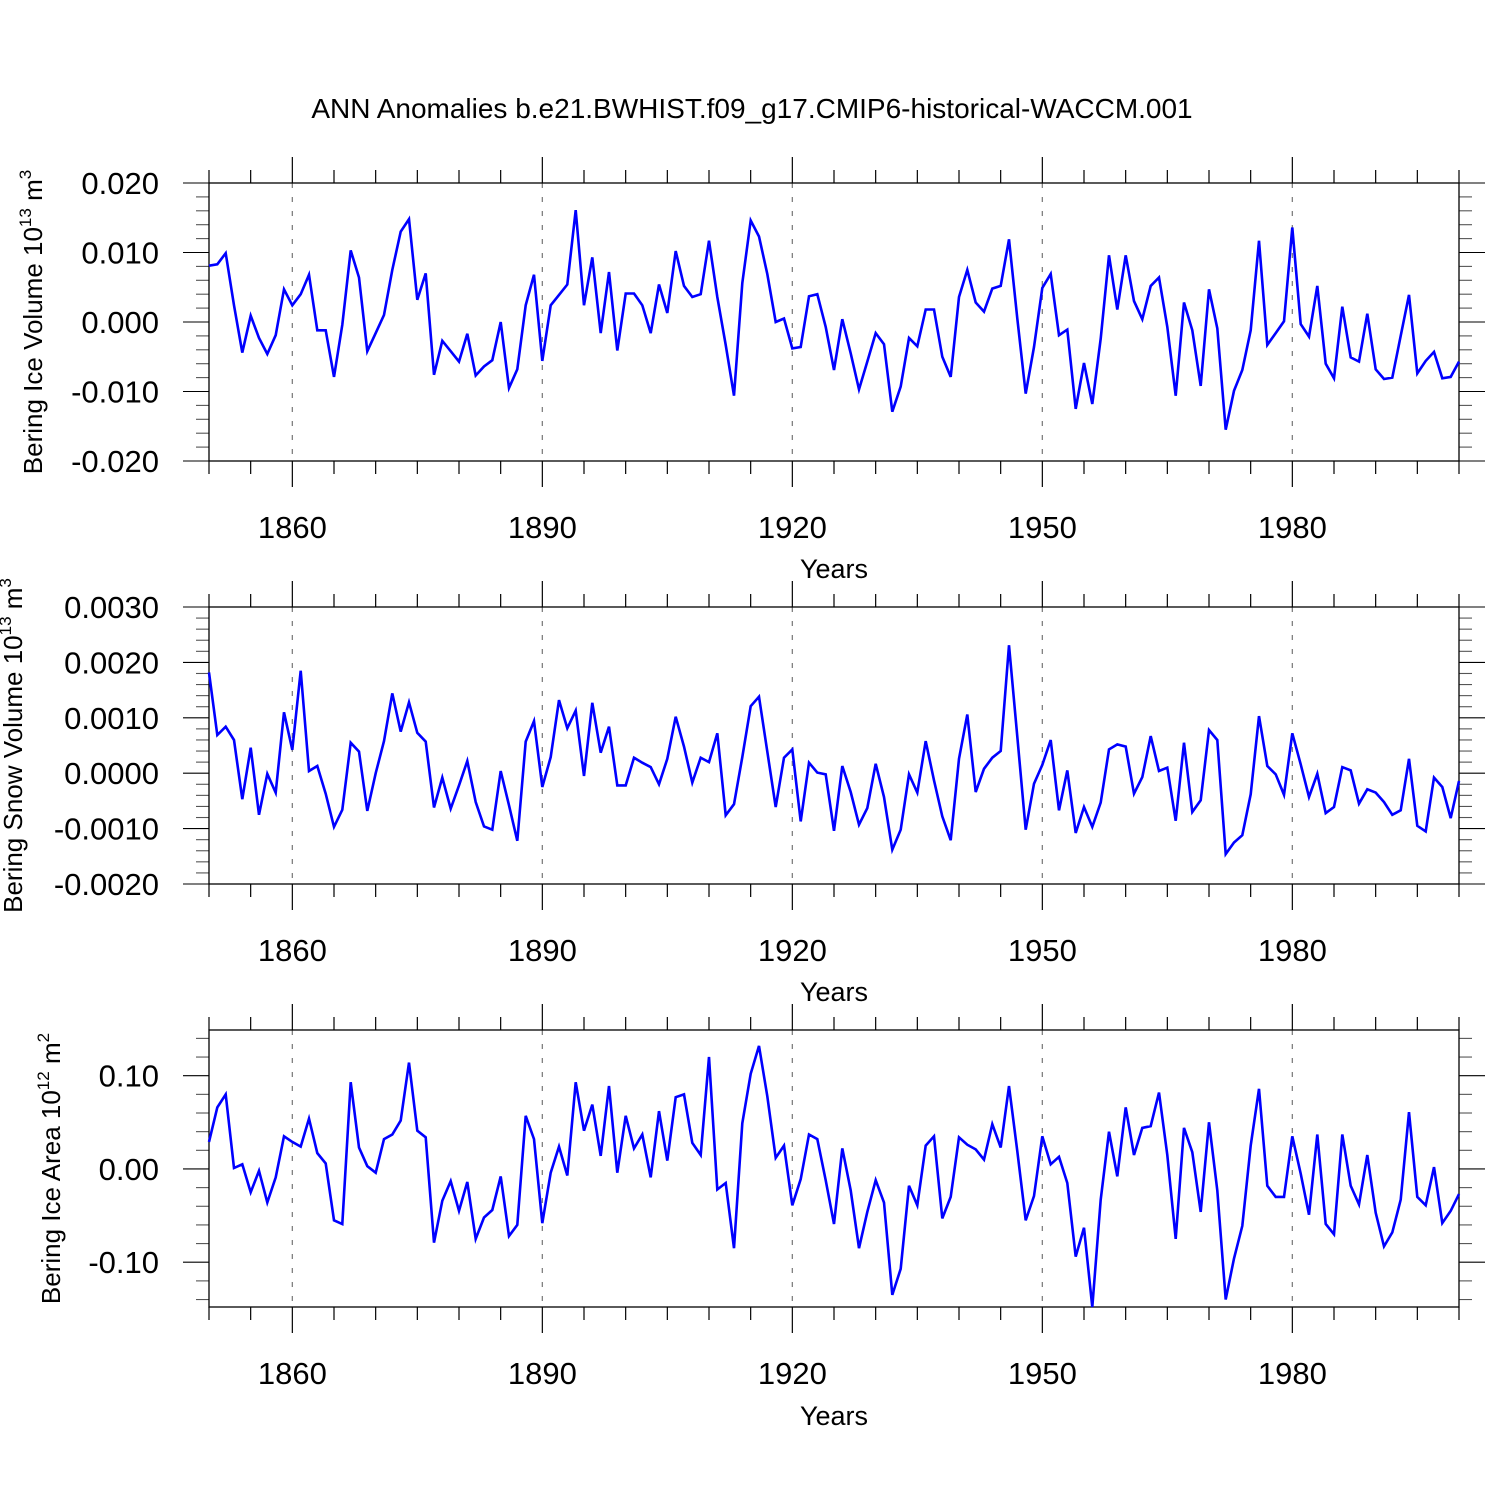  Describe the element at coordinates (834, 569) in the screenshot. I see `x-axis-title: Years` at that location.